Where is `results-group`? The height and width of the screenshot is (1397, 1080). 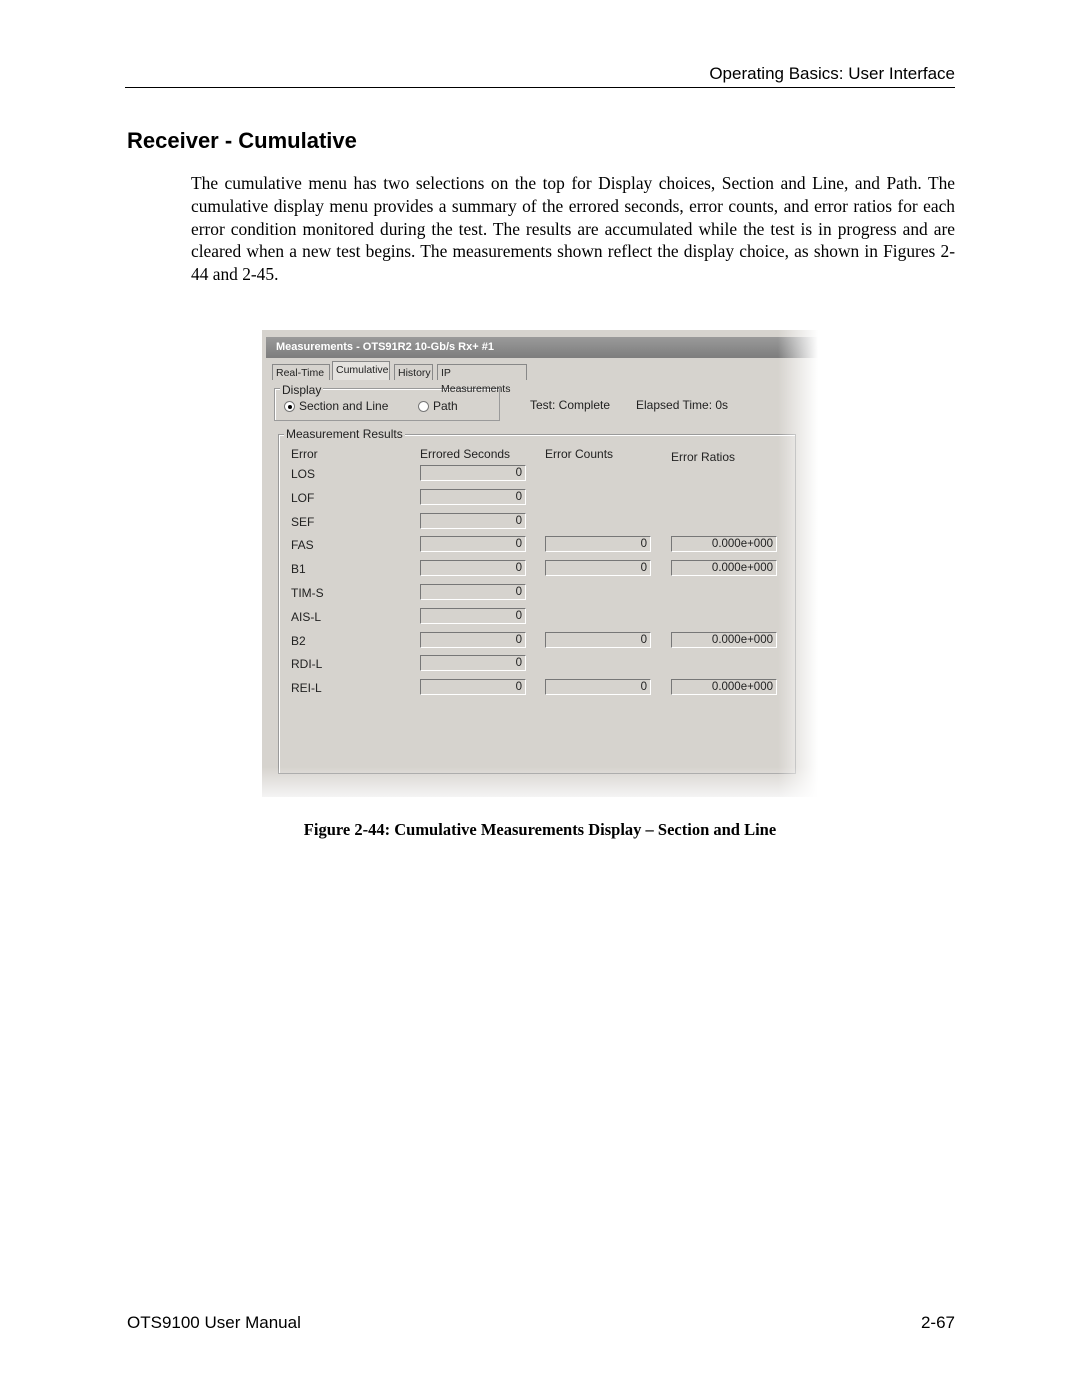
results-group is located at coordinates (537, 604).